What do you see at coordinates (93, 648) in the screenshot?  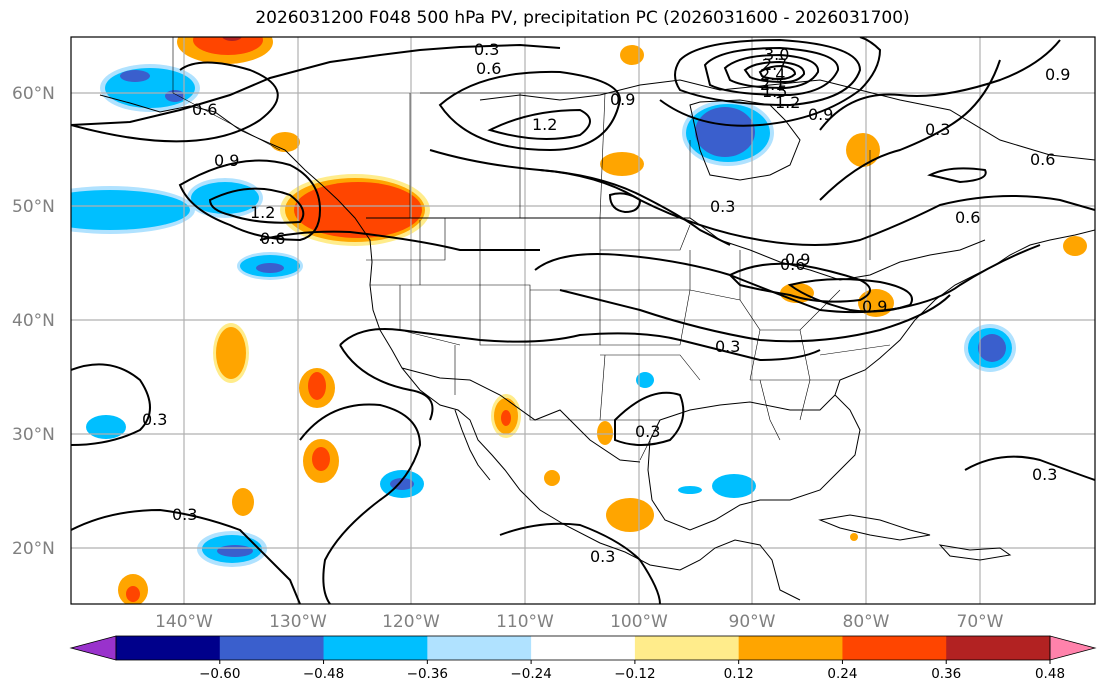 I see `colorbar-extend-low` at bounding box center [93, 648].